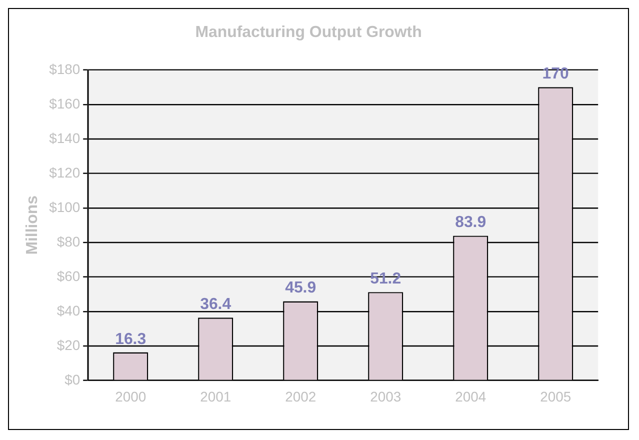 The image size is (639, 440). Describe the element at coordinates (130, 339) in the screenshot. I see `data-label: 16.3` at that location.